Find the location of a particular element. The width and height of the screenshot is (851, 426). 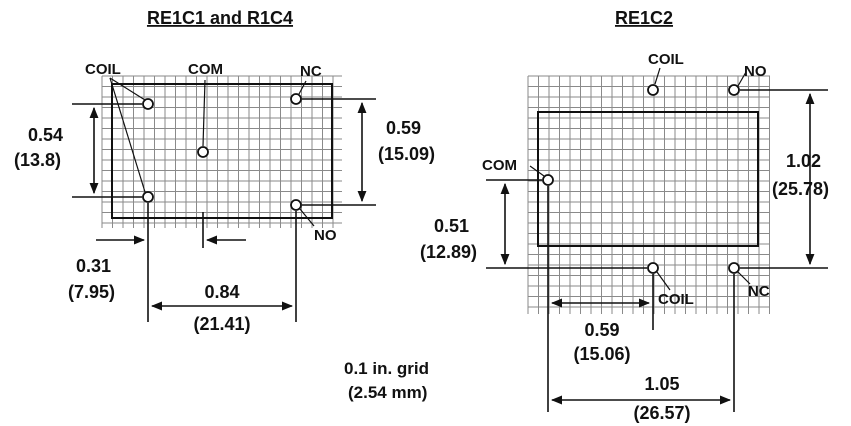

left-com-leader is located at coordinates (204, 113).